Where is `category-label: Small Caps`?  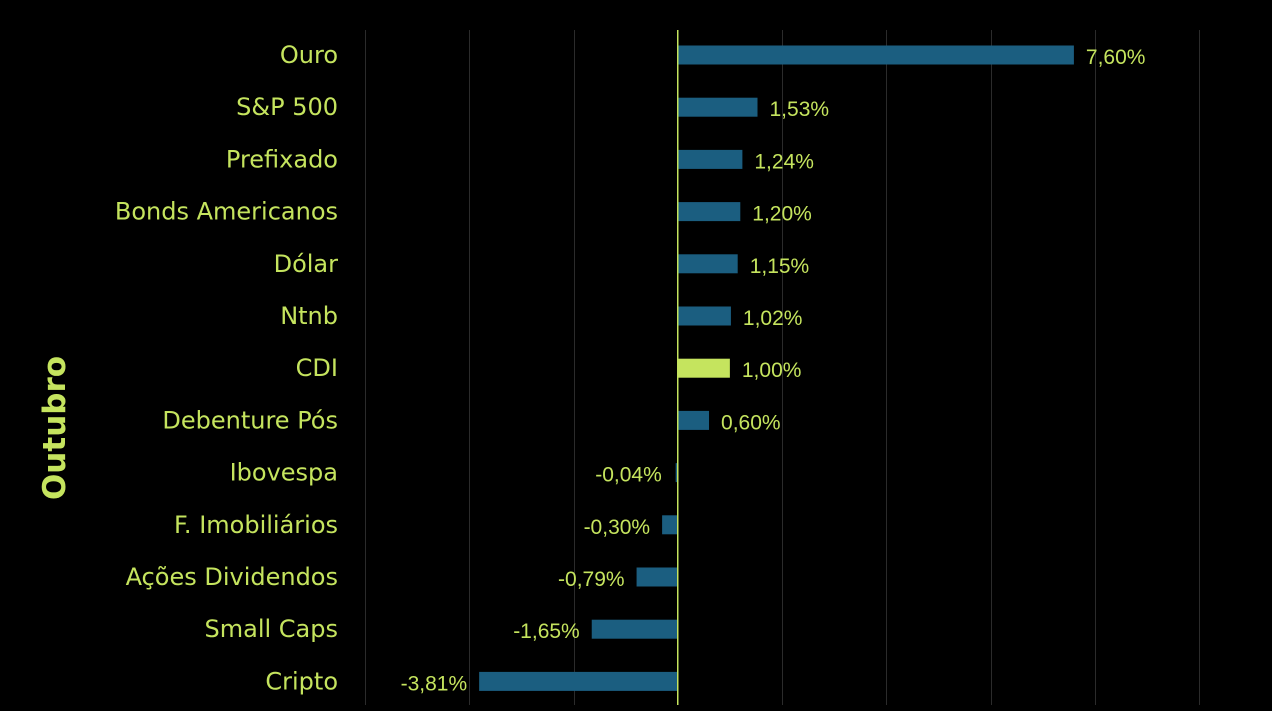 category-label: Small Caps is located at coordinates (272, 629).